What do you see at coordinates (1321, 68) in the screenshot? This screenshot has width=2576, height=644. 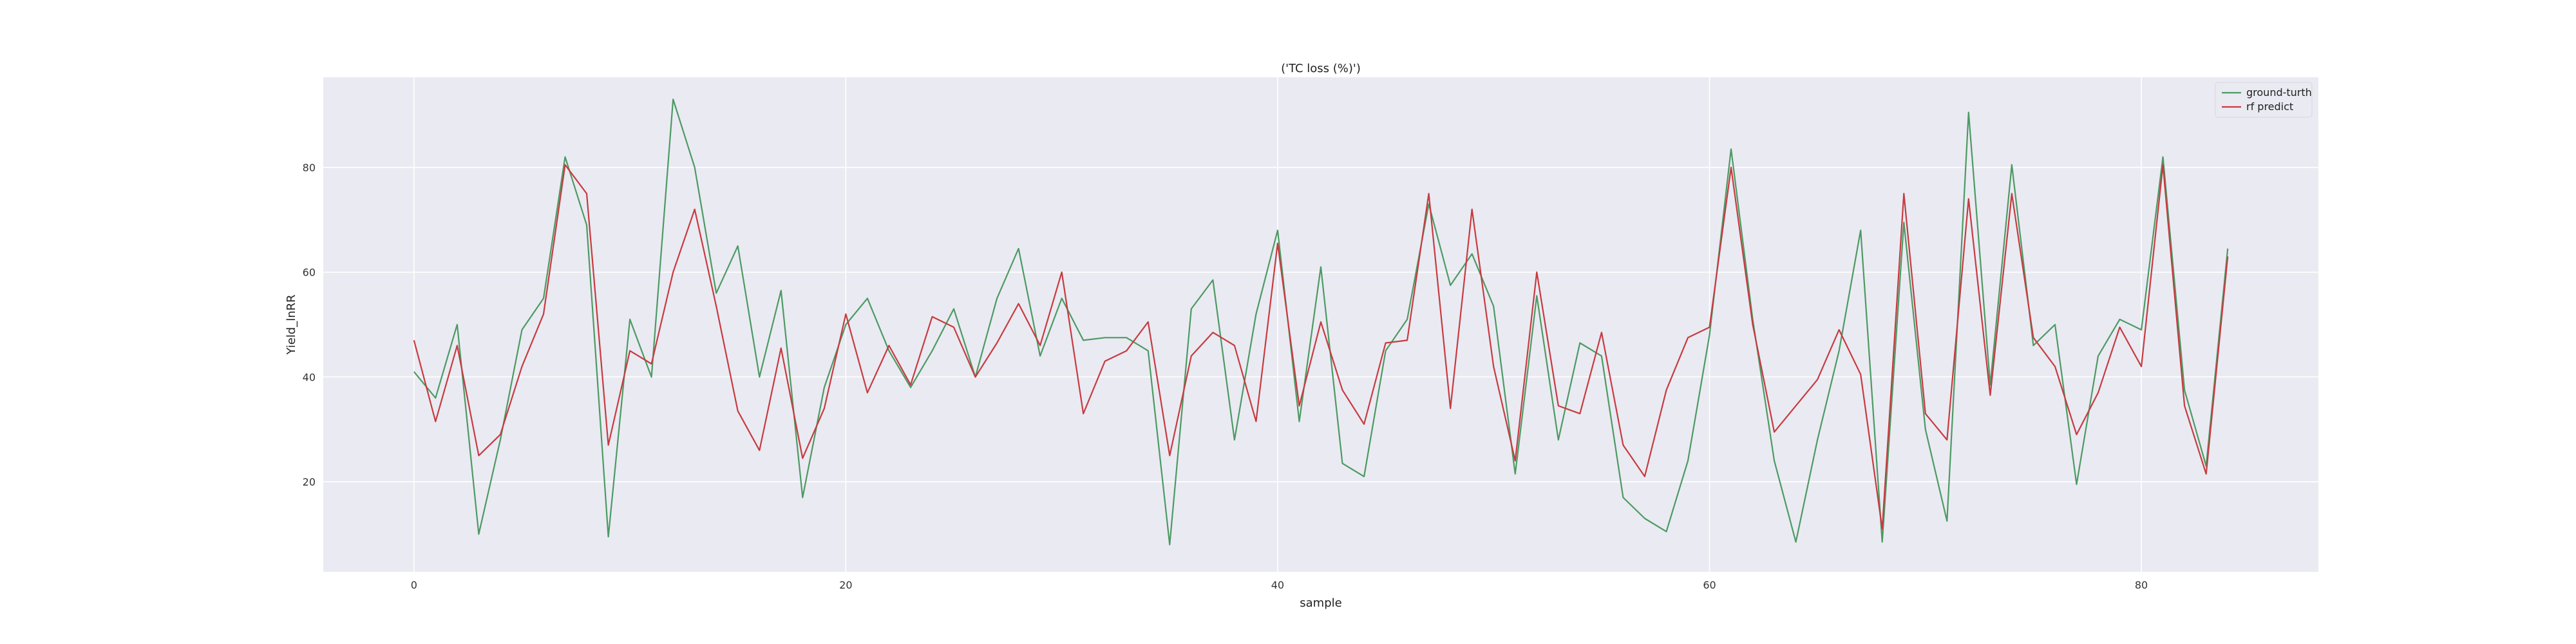 I see `chart-title: ('TC loss (%)')` at bounding box center [1321, 68].